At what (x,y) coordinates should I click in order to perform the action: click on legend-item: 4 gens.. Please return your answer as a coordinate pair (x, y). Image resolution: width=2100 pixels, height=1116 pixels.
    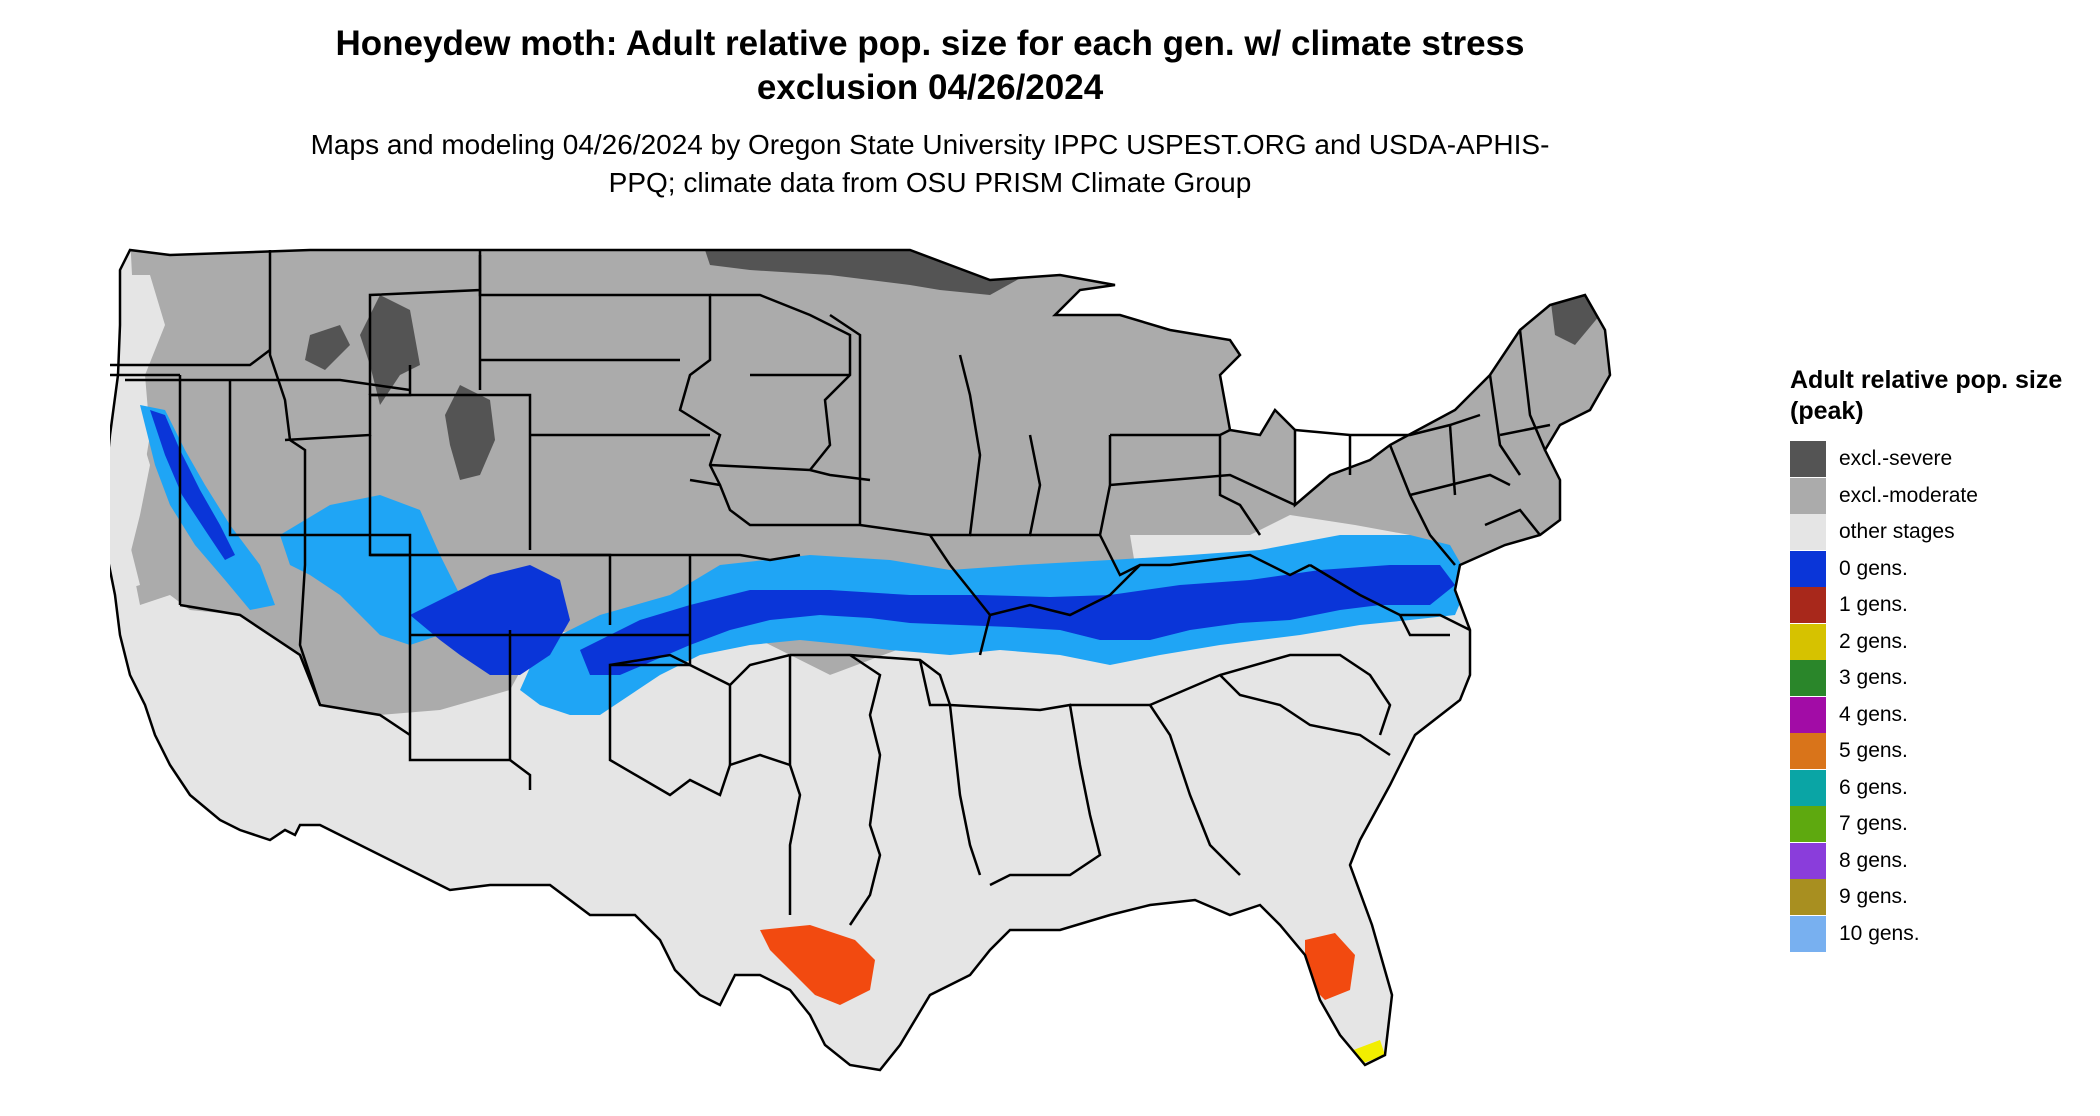
    Looking at the image, I should click on (1940, 715).